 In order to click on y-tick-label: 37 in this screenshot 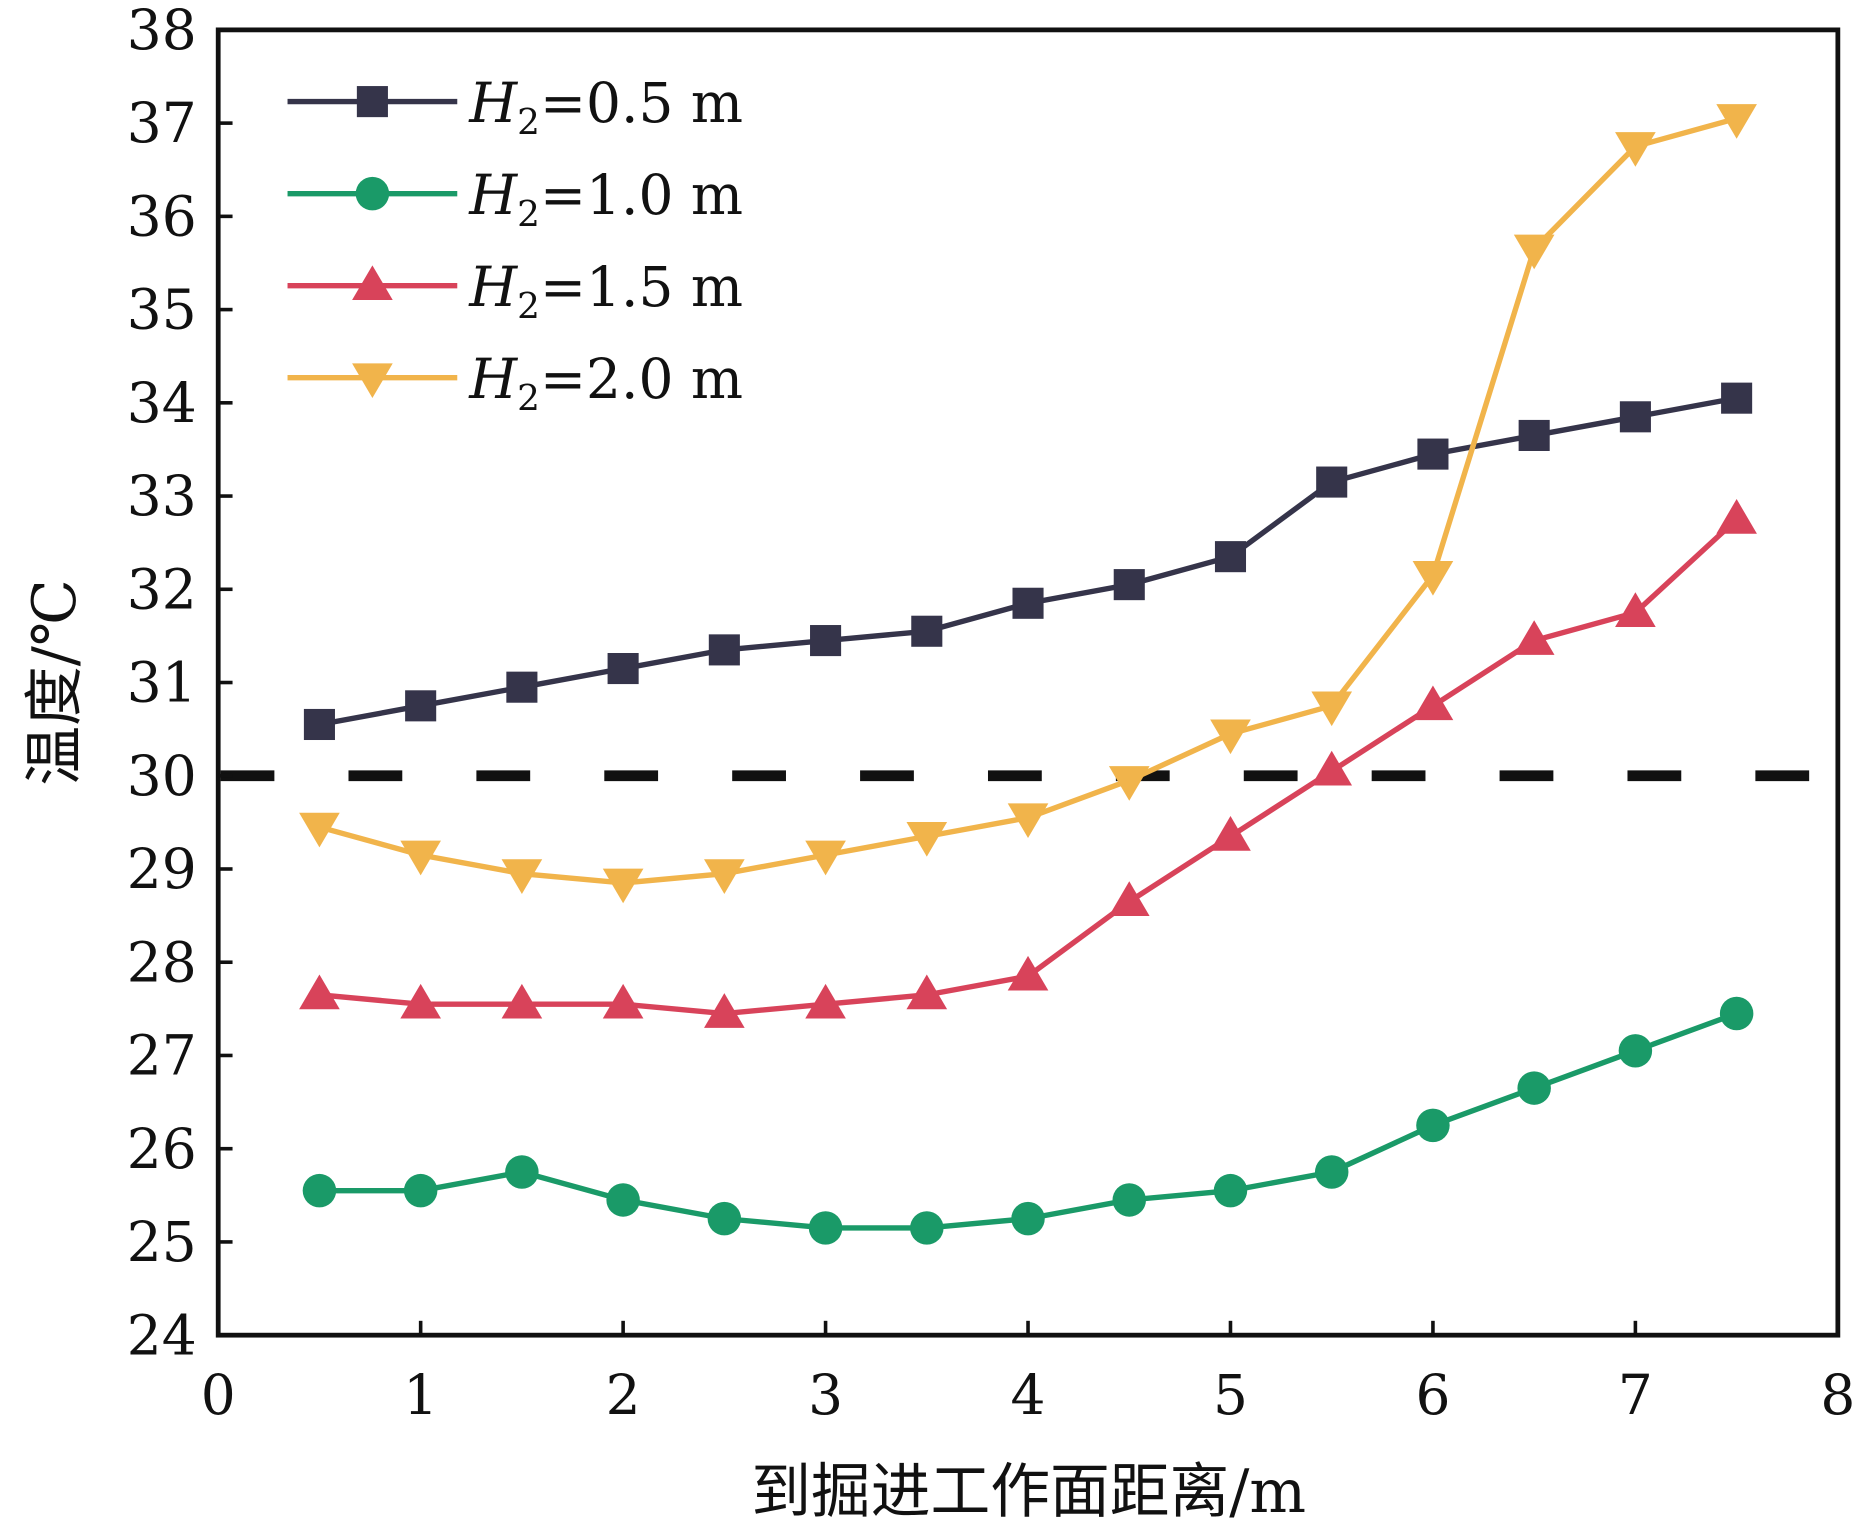, I will do `click(162, 123)`.